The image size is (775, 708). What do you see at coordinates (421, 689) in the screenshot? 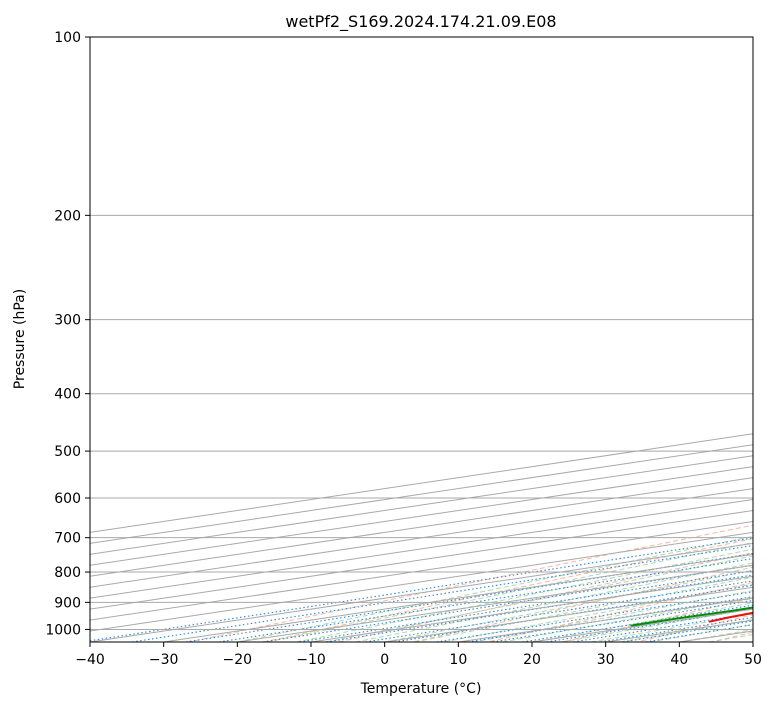
I see `x-axis-label: Temperature (°C)` at bounding box center [421, 689].